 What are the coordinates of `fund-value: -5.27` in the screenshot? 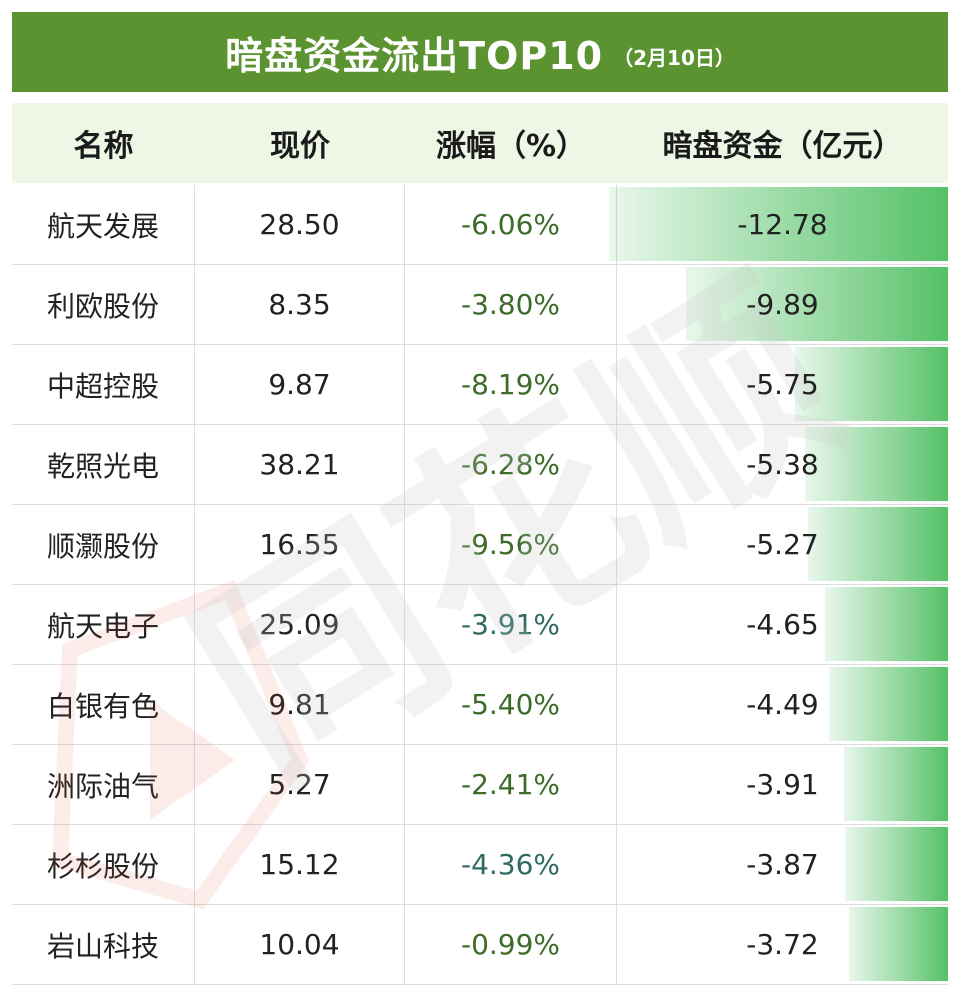 It's located at (782, 544).